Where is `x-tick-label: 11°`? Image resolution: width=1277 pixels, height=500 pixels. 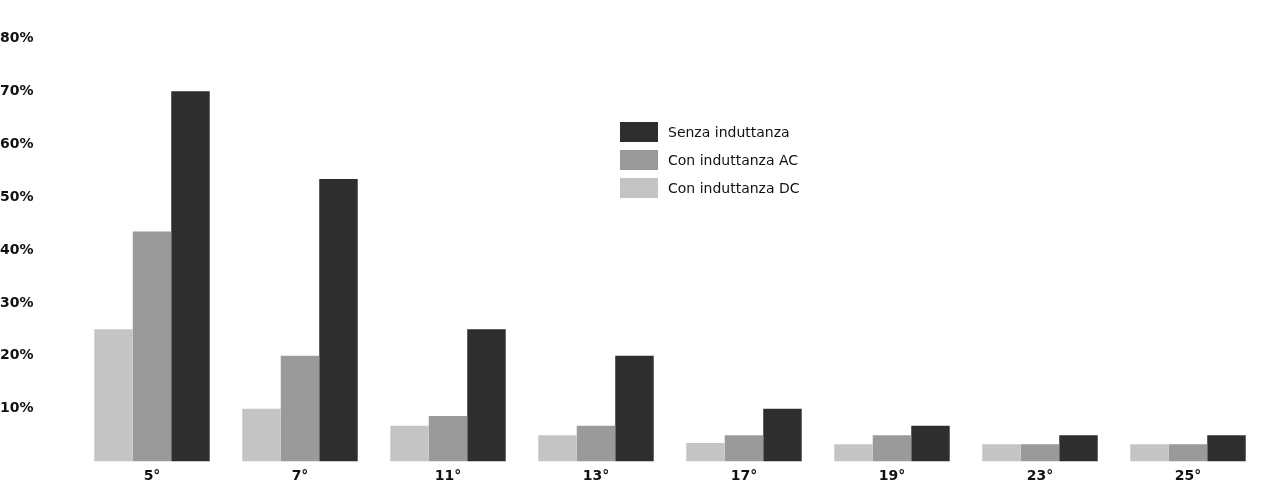
x-tick-label: 11° is located at coordinates (448, 474).